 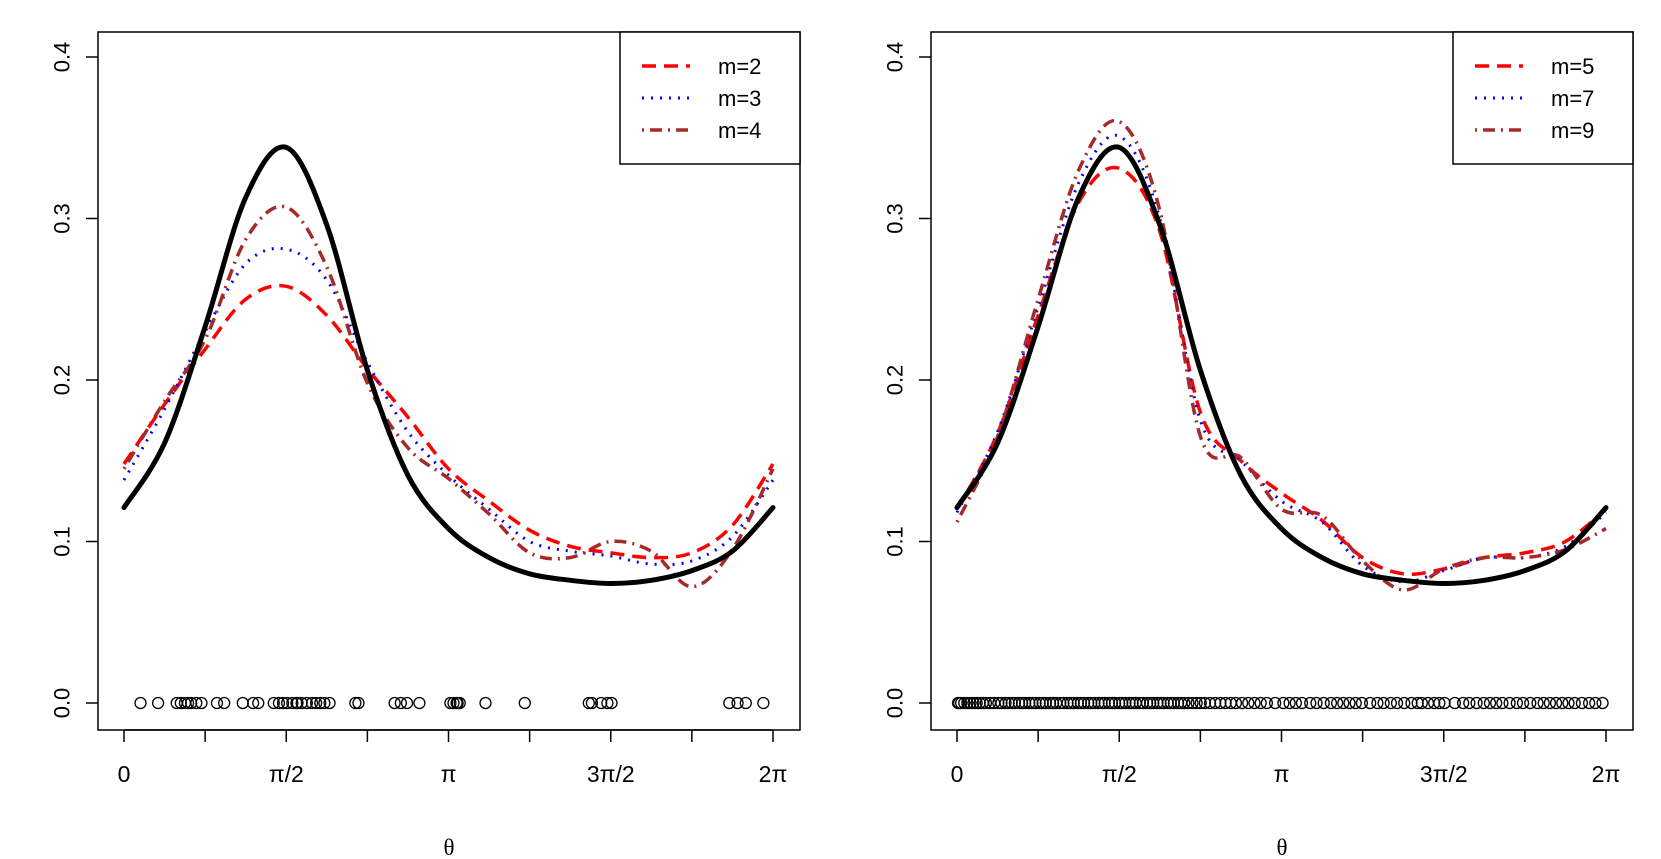 What do you see at coordinates (449, 774) in the screenshot?
I see `x-tick-label: π` at bounding box center [449, 774].